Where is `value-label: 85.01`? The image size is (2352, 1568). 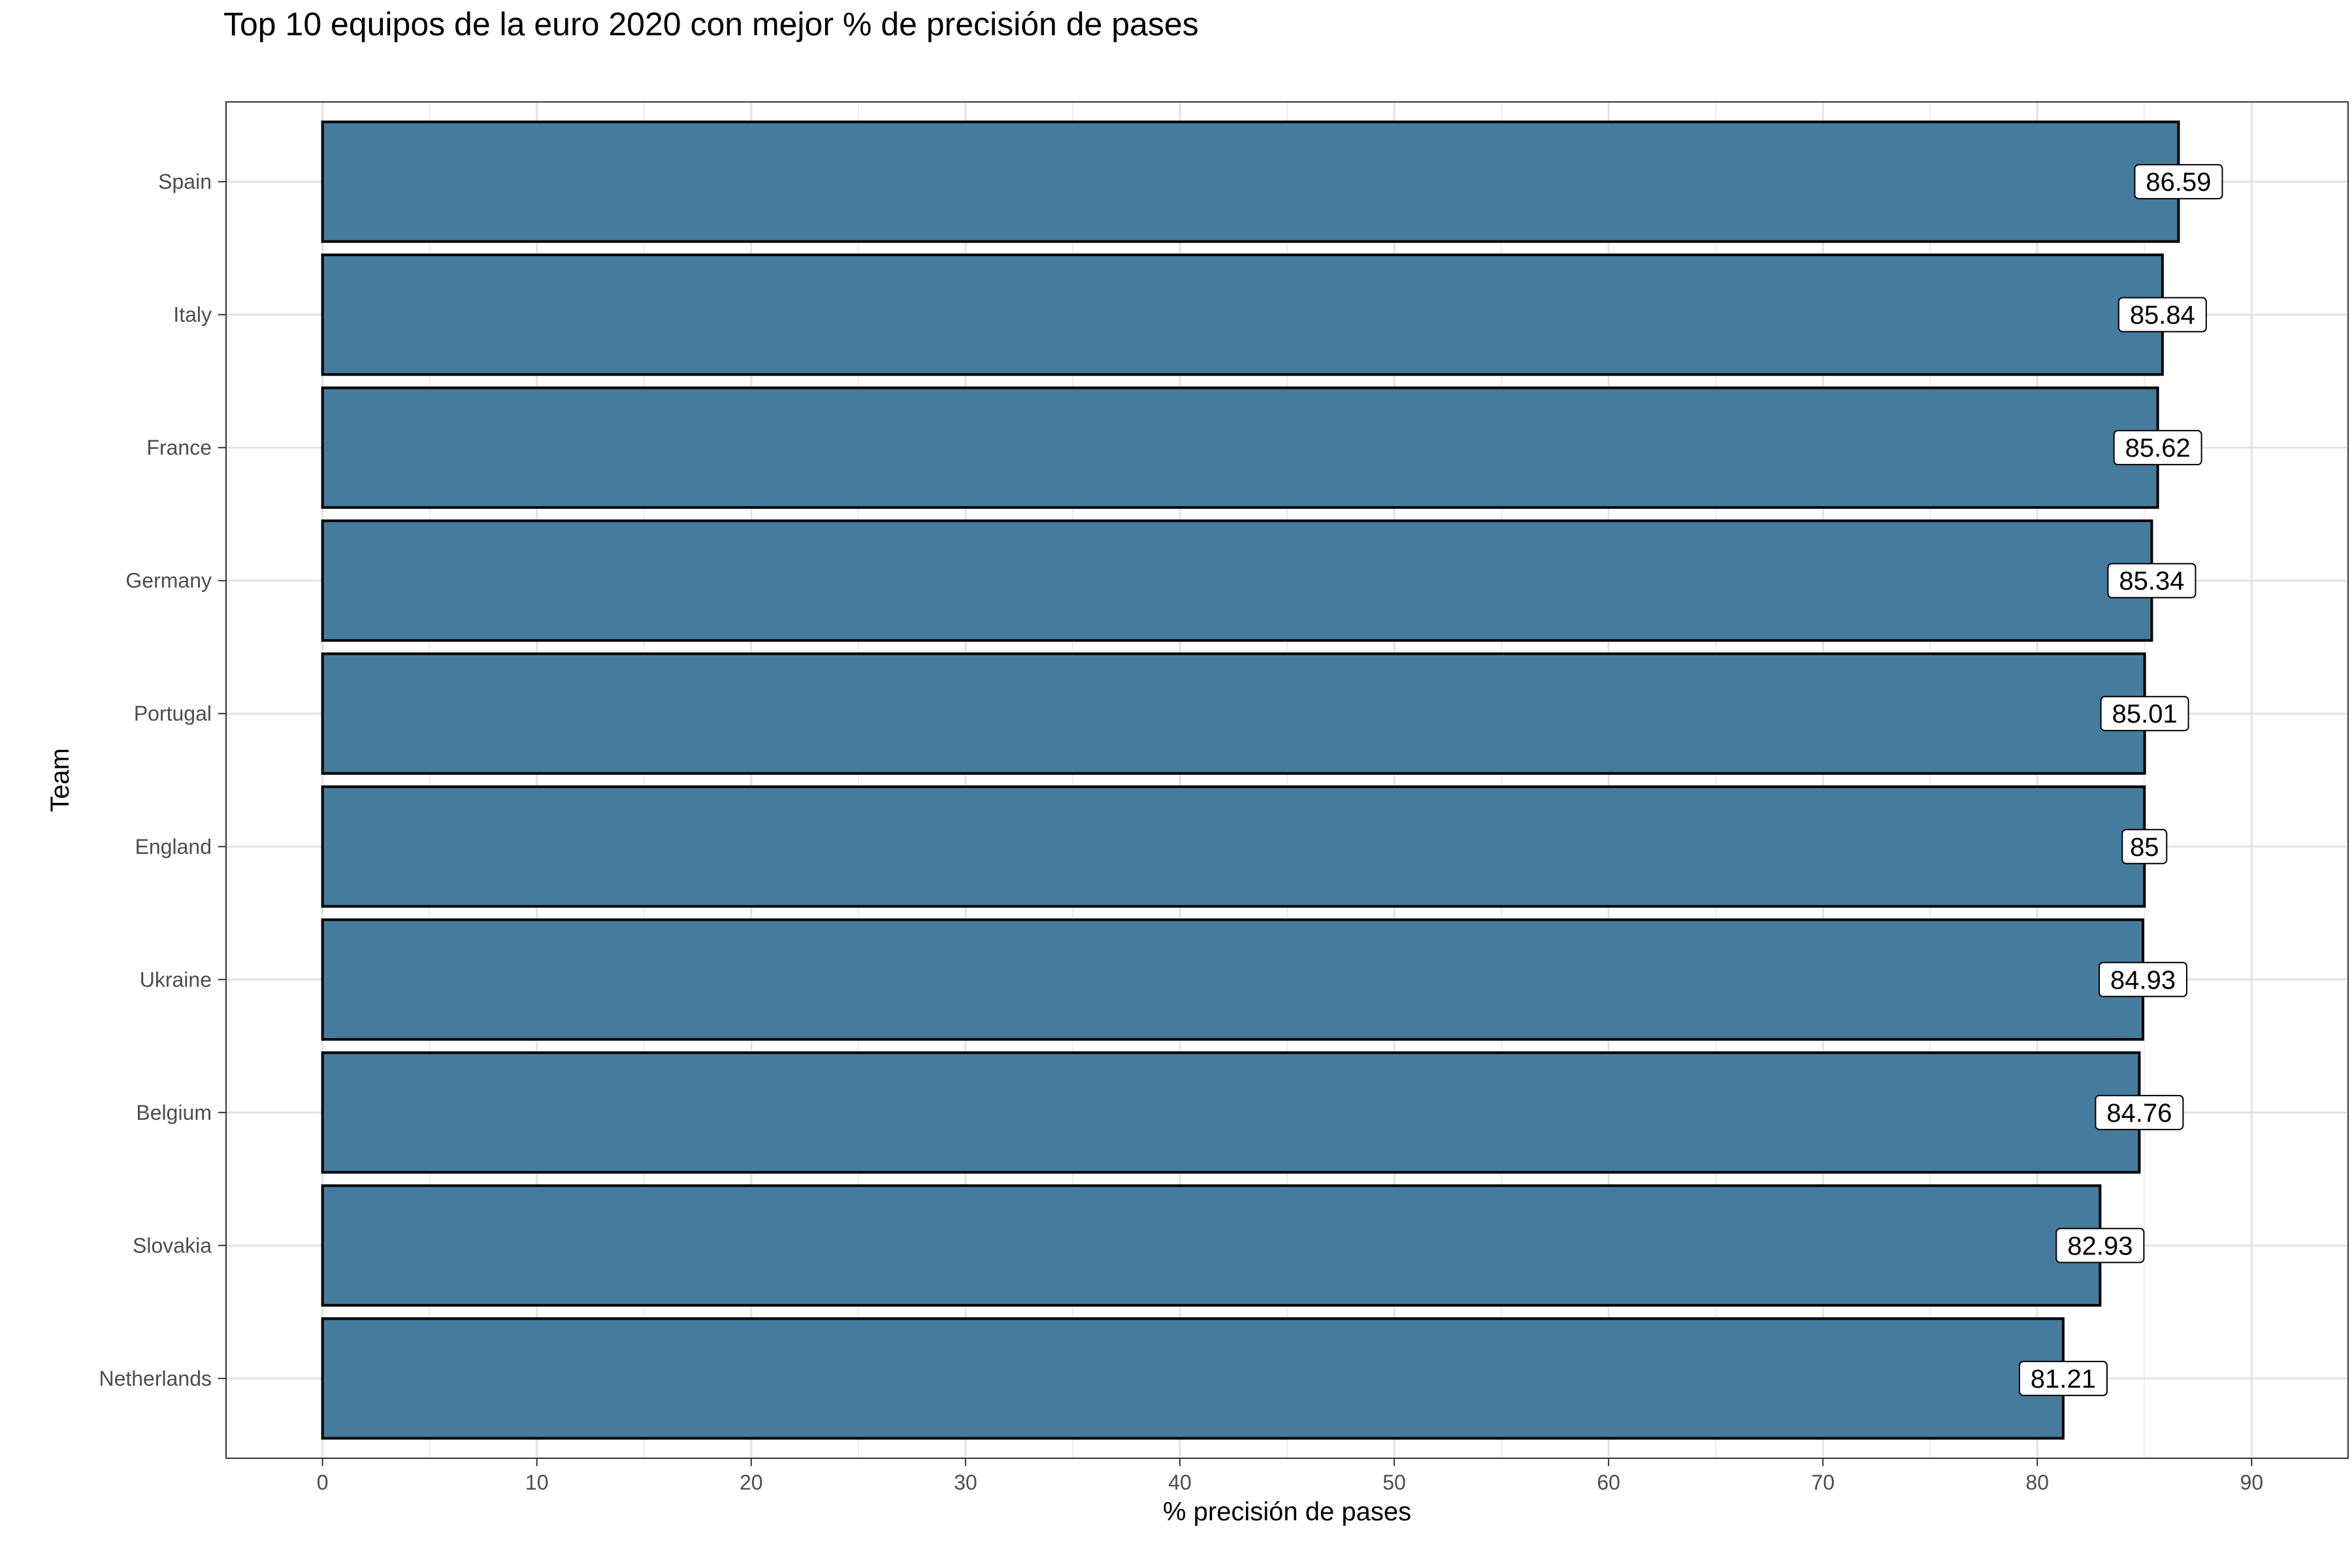
value-label: 85.01 is located at coordinates (2145, 714).